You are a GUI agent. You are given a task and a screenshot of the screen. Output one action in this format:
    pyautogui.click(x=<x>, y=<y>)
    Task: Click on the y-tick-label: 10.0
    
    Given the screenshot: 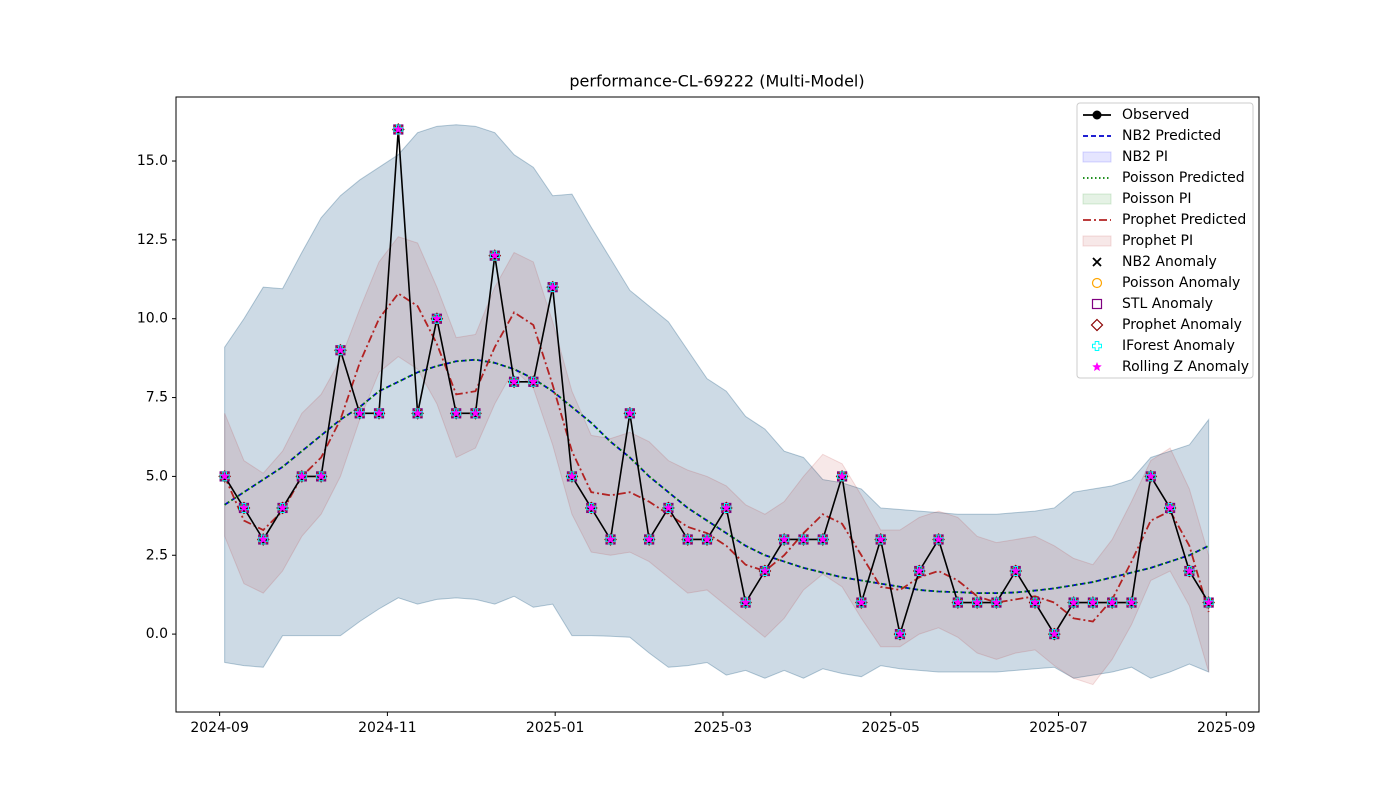 What is the action you would take?
    pyautogui.click(x=152, y=319)
    